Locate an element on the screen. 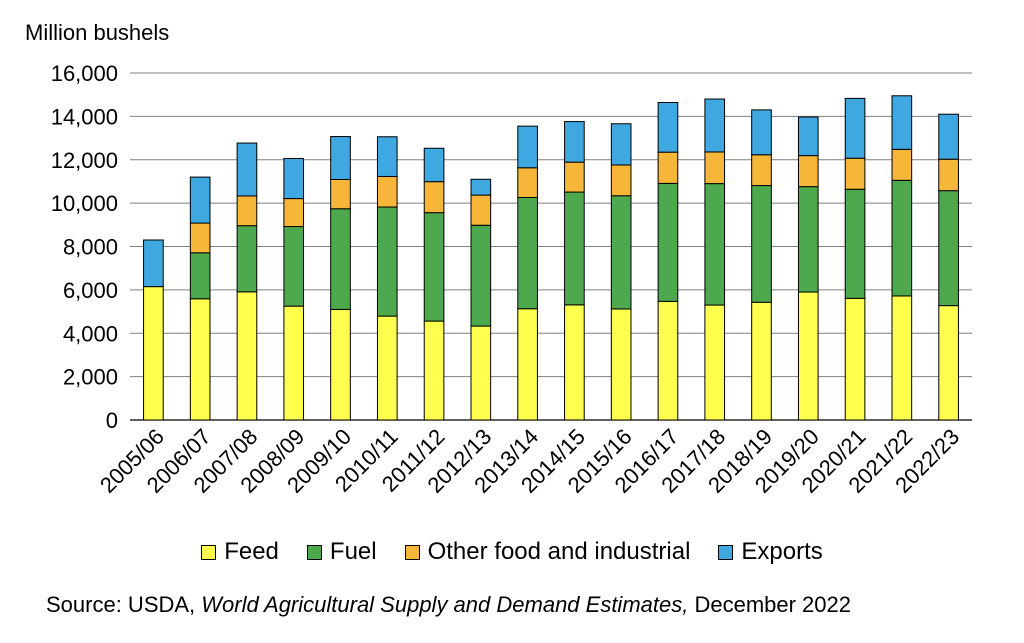 Image resolution: width=1024 pixels, height=643 pixels. legend-swatch-other is located at coordinates (412, 552).